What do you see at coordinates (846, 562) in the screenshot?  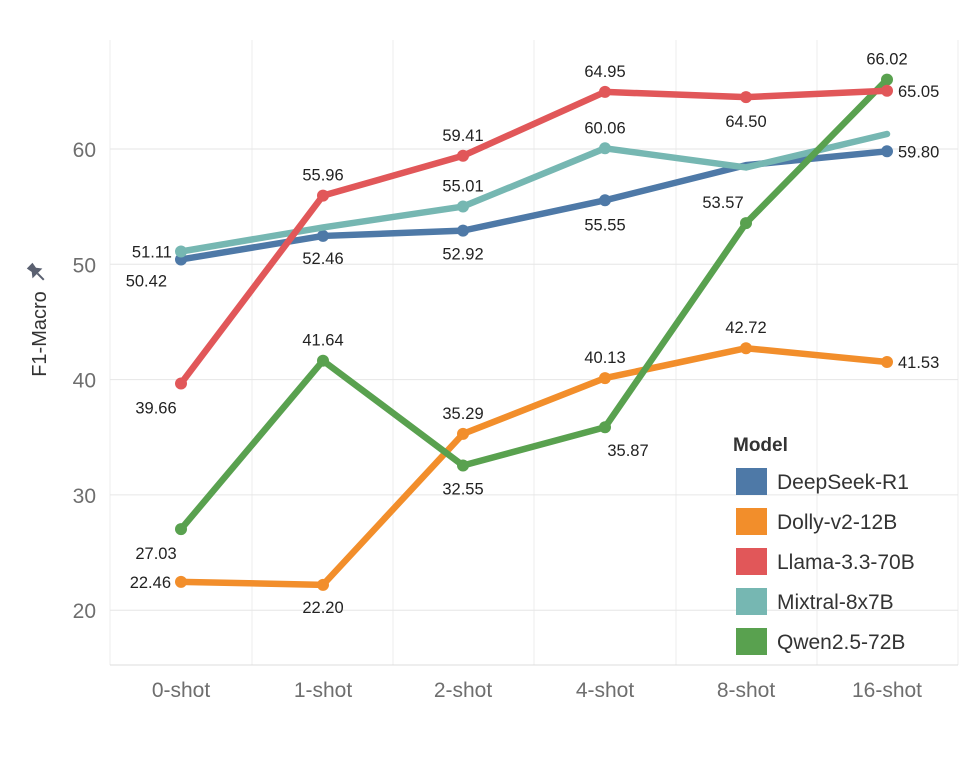 I see `legend-item-label: Llama-3.3-70B` at bounding box center [846, 562].